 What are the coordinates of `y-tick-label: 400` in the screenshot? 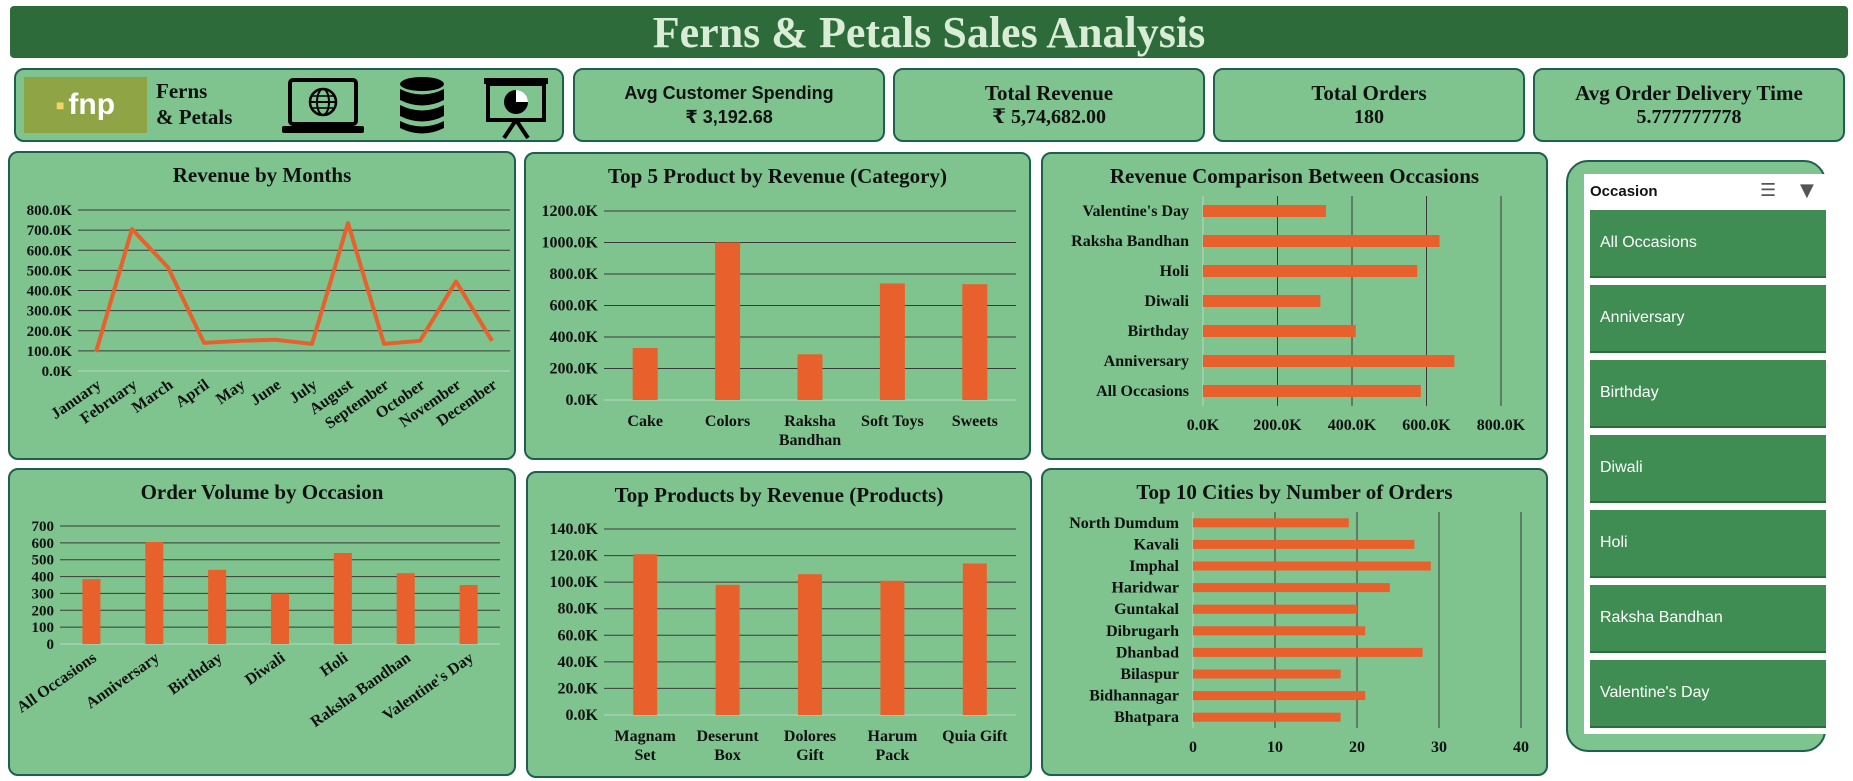 It's located at (43, 578).